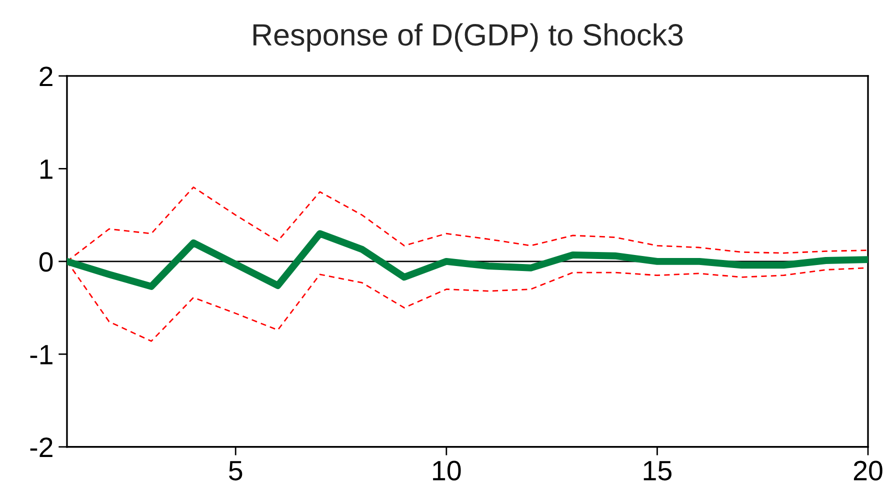 The image size is (893, 490). Describe the element at coordinates (447, 470) in the screenshot. I see `x-tick-label: 10` at that location.